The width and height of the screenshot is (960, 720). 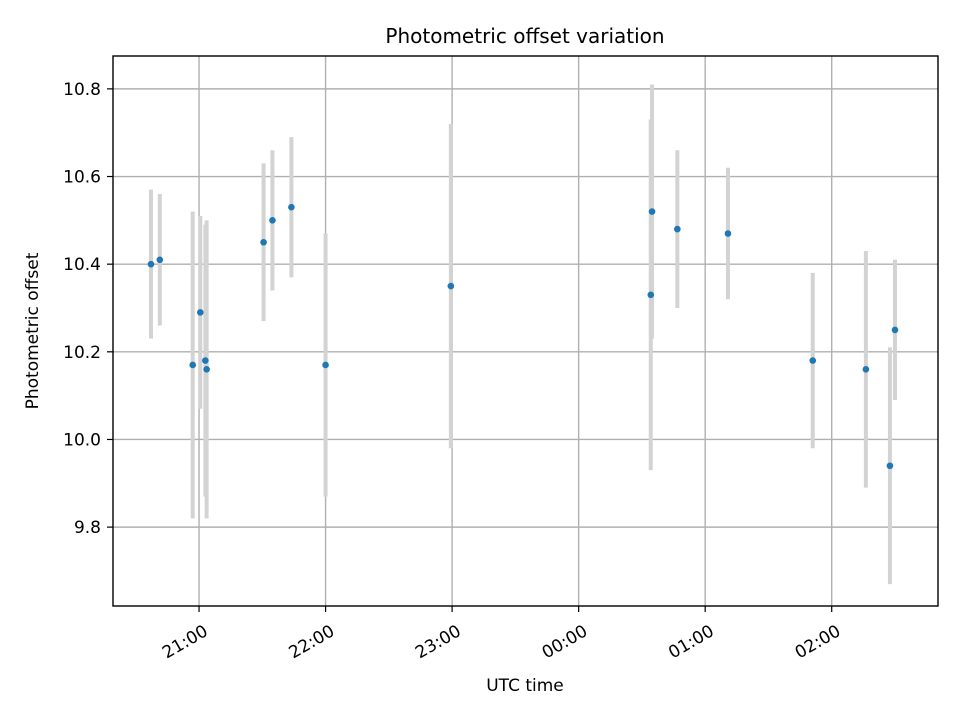 What do you see at coordinates (82, 265) in the screenshot?
I see `y-tick-label: 10.4` at bounding box center [82, 265].